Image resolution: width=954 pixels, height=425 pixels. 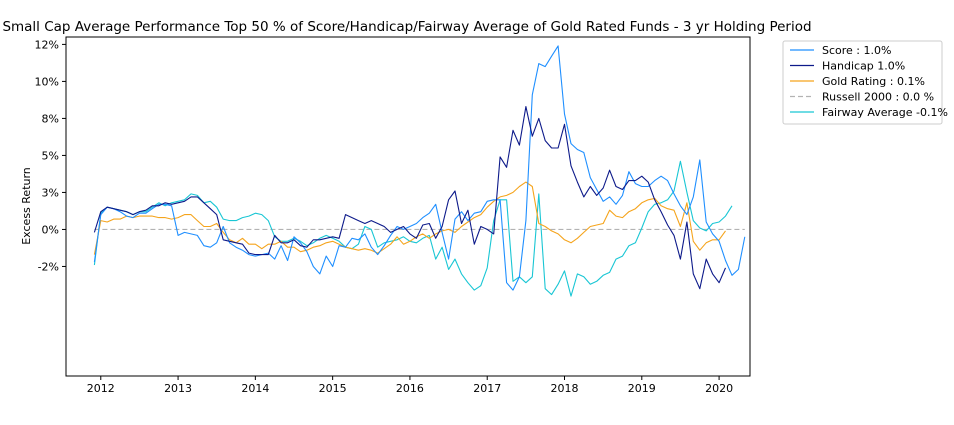 I want to click on x-tick-label: 2017, so click(x=487, y=388).